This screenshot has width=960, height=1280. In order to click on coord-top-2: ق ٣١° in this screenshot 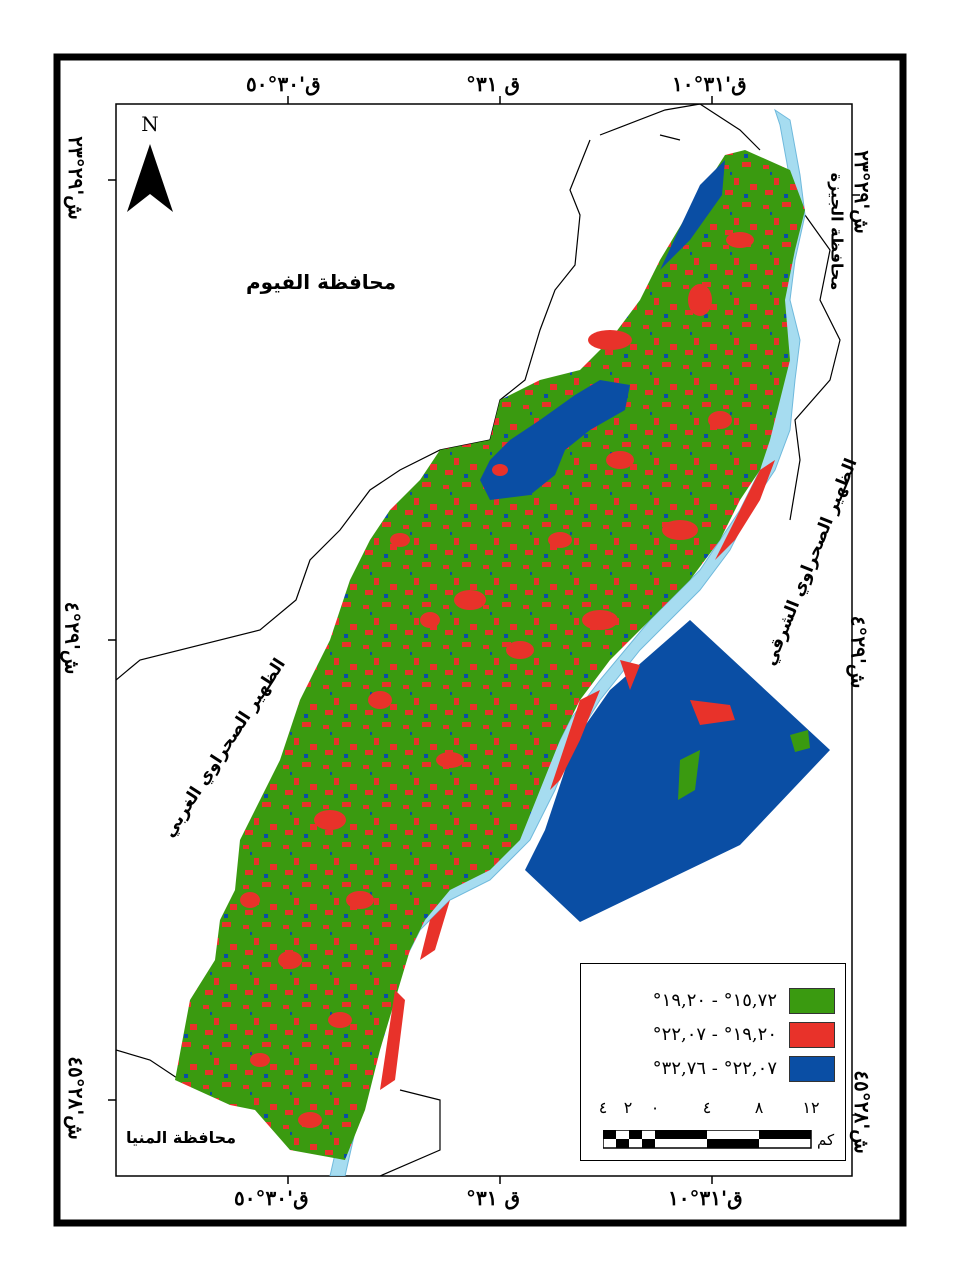, I will do `click(493, 84)`.